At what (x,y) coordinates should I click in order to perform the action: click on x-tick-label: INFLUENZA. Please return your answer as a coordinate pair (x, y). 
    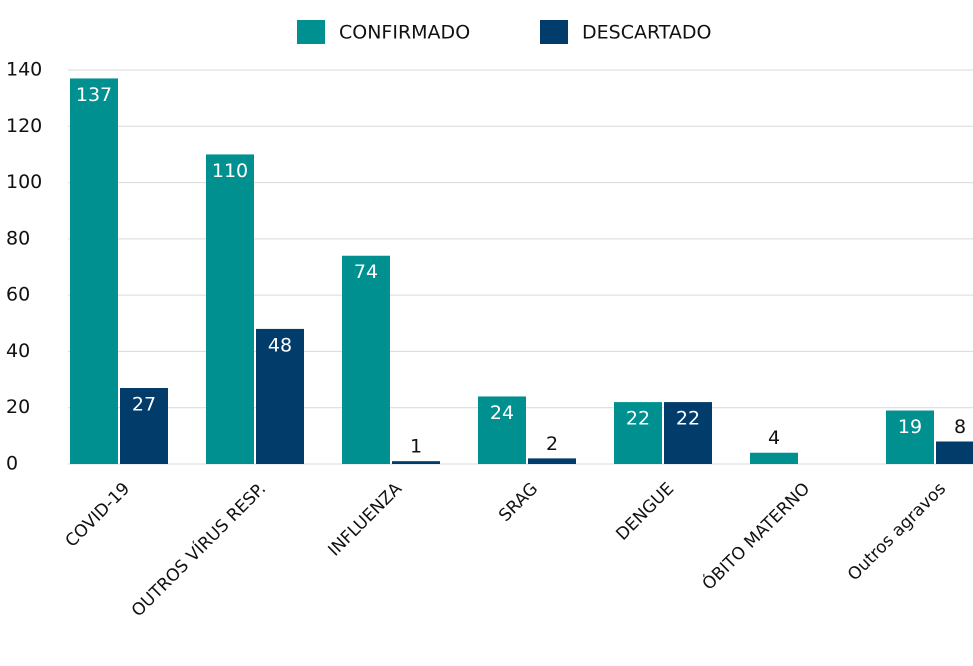
    Looking at the image, I should click on (366, 520).